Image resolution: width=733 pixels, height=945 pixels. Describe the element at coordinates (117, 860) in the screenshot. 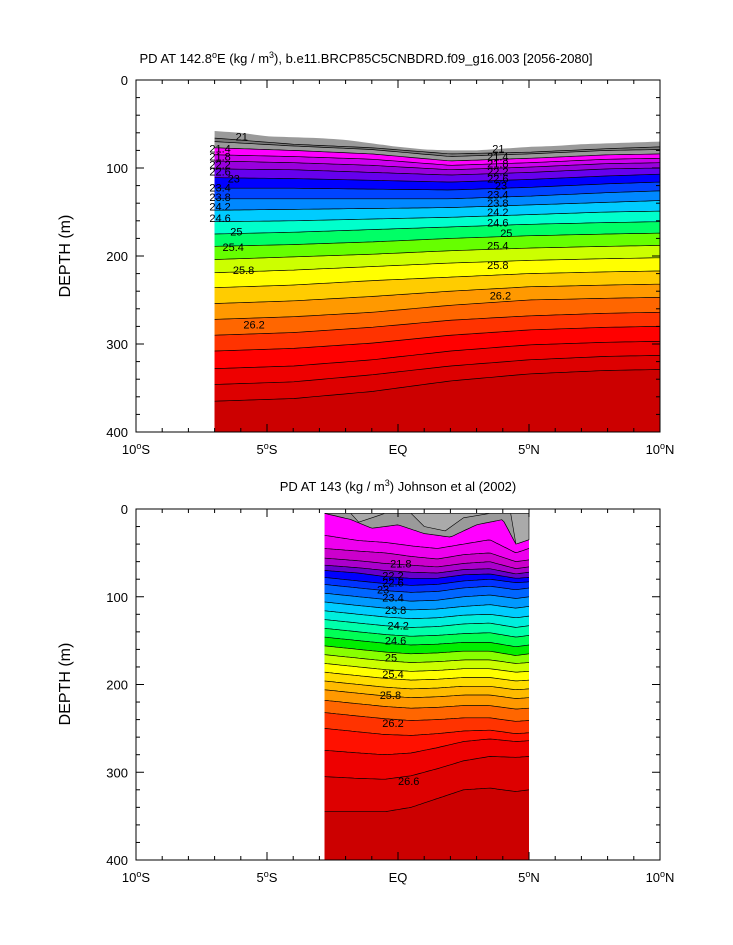

I see `y-tick-label: 400` at that location.